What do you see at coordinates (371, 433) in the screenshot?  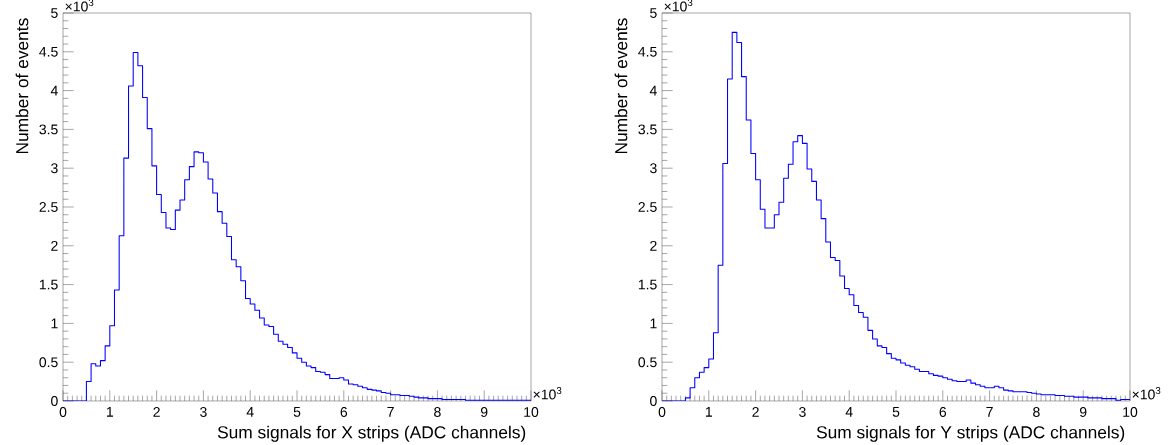 I see `x-axis-title: Sum signals for X strips (ADC channels)` at bounding box center [371, 433].